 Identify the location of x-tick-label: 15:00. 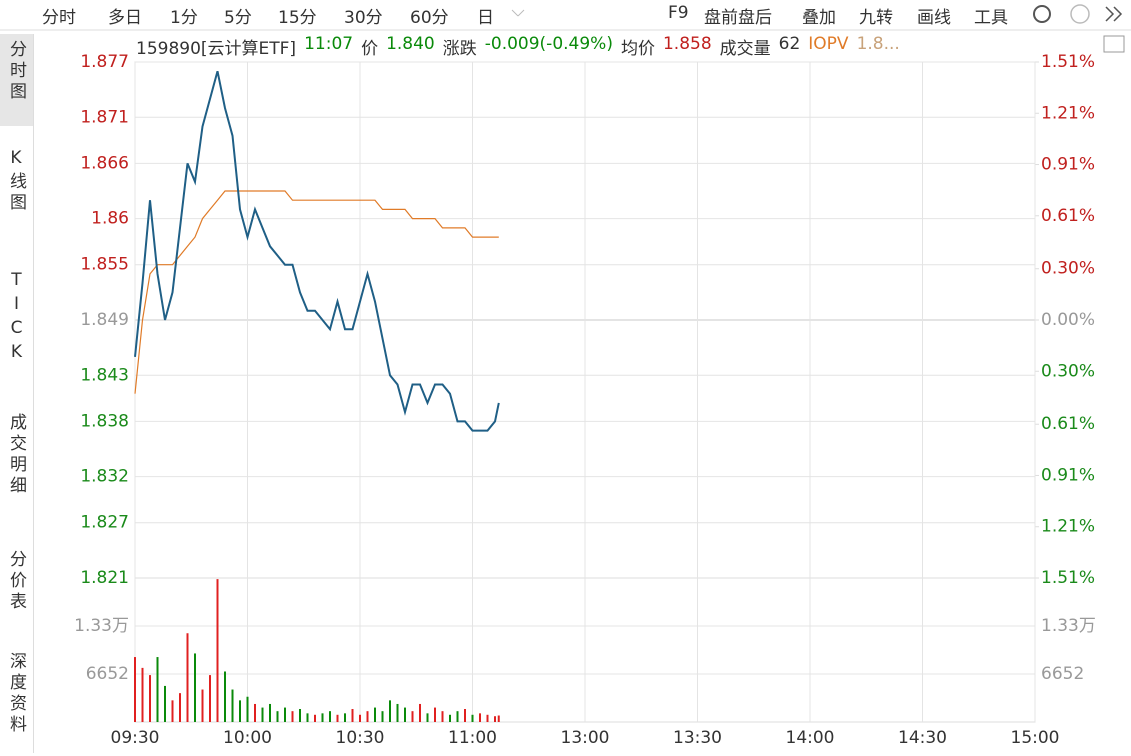
(1035, 738).